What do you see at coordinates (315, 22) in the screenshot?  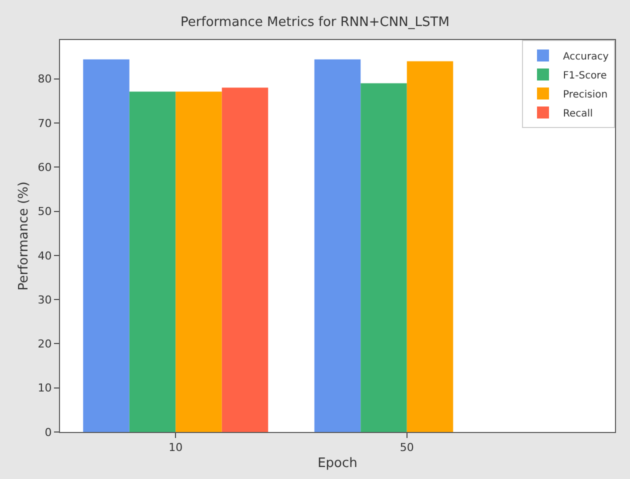 I see `chart-title: Performance Metrics for RNN+CNN_LSTM` at bounding box center [315, 22].